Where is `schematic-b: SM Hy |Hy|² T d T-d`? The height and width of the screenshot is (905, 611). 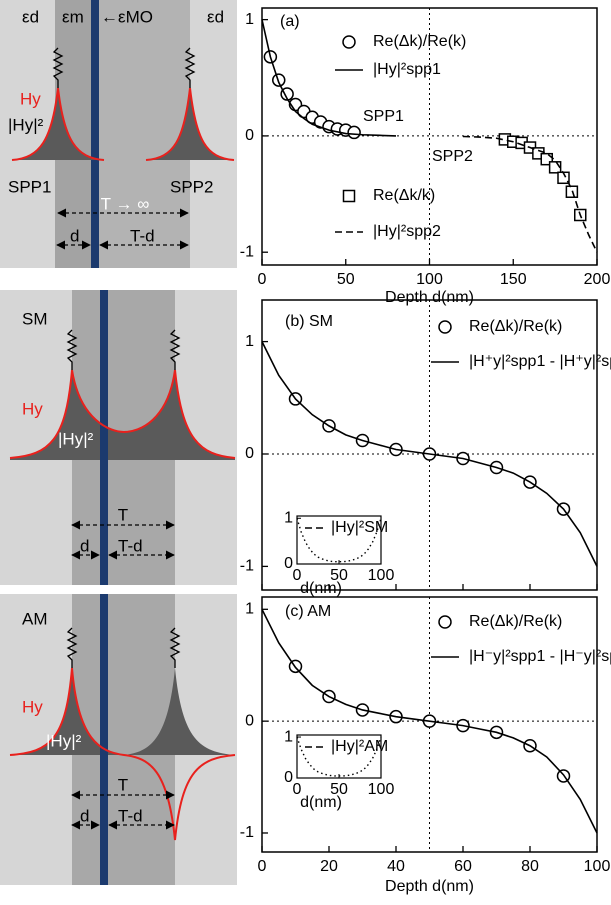
schematic-b: SM Hy |Hy|² T d T-d is located at coordinates (118, 437).